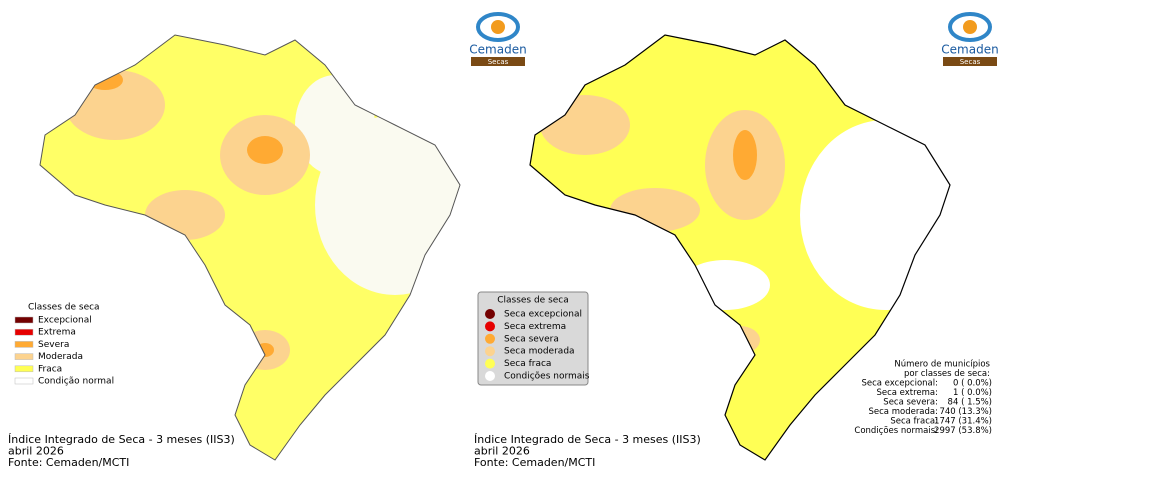 Image resolution: width=1150 pixels, height=477 pixels. I want to click on legend-label: Seca severa, so click(531, 339).